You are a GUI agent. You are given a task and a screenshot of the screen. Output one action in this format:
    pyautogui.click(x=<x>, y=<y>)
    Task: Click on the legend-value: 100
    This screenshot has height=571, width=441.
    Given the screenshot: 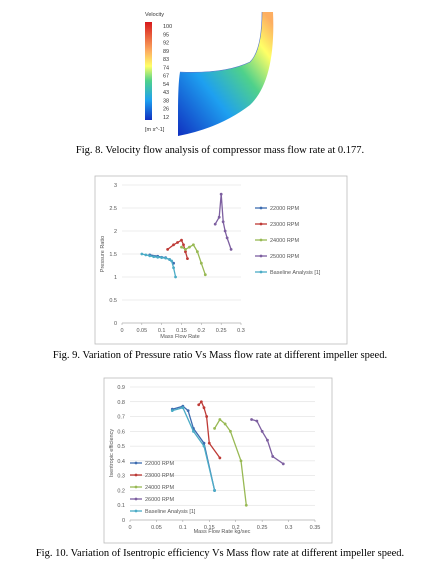 What is the action you would take?
    pyautogui.click(x=167, y=27)
    